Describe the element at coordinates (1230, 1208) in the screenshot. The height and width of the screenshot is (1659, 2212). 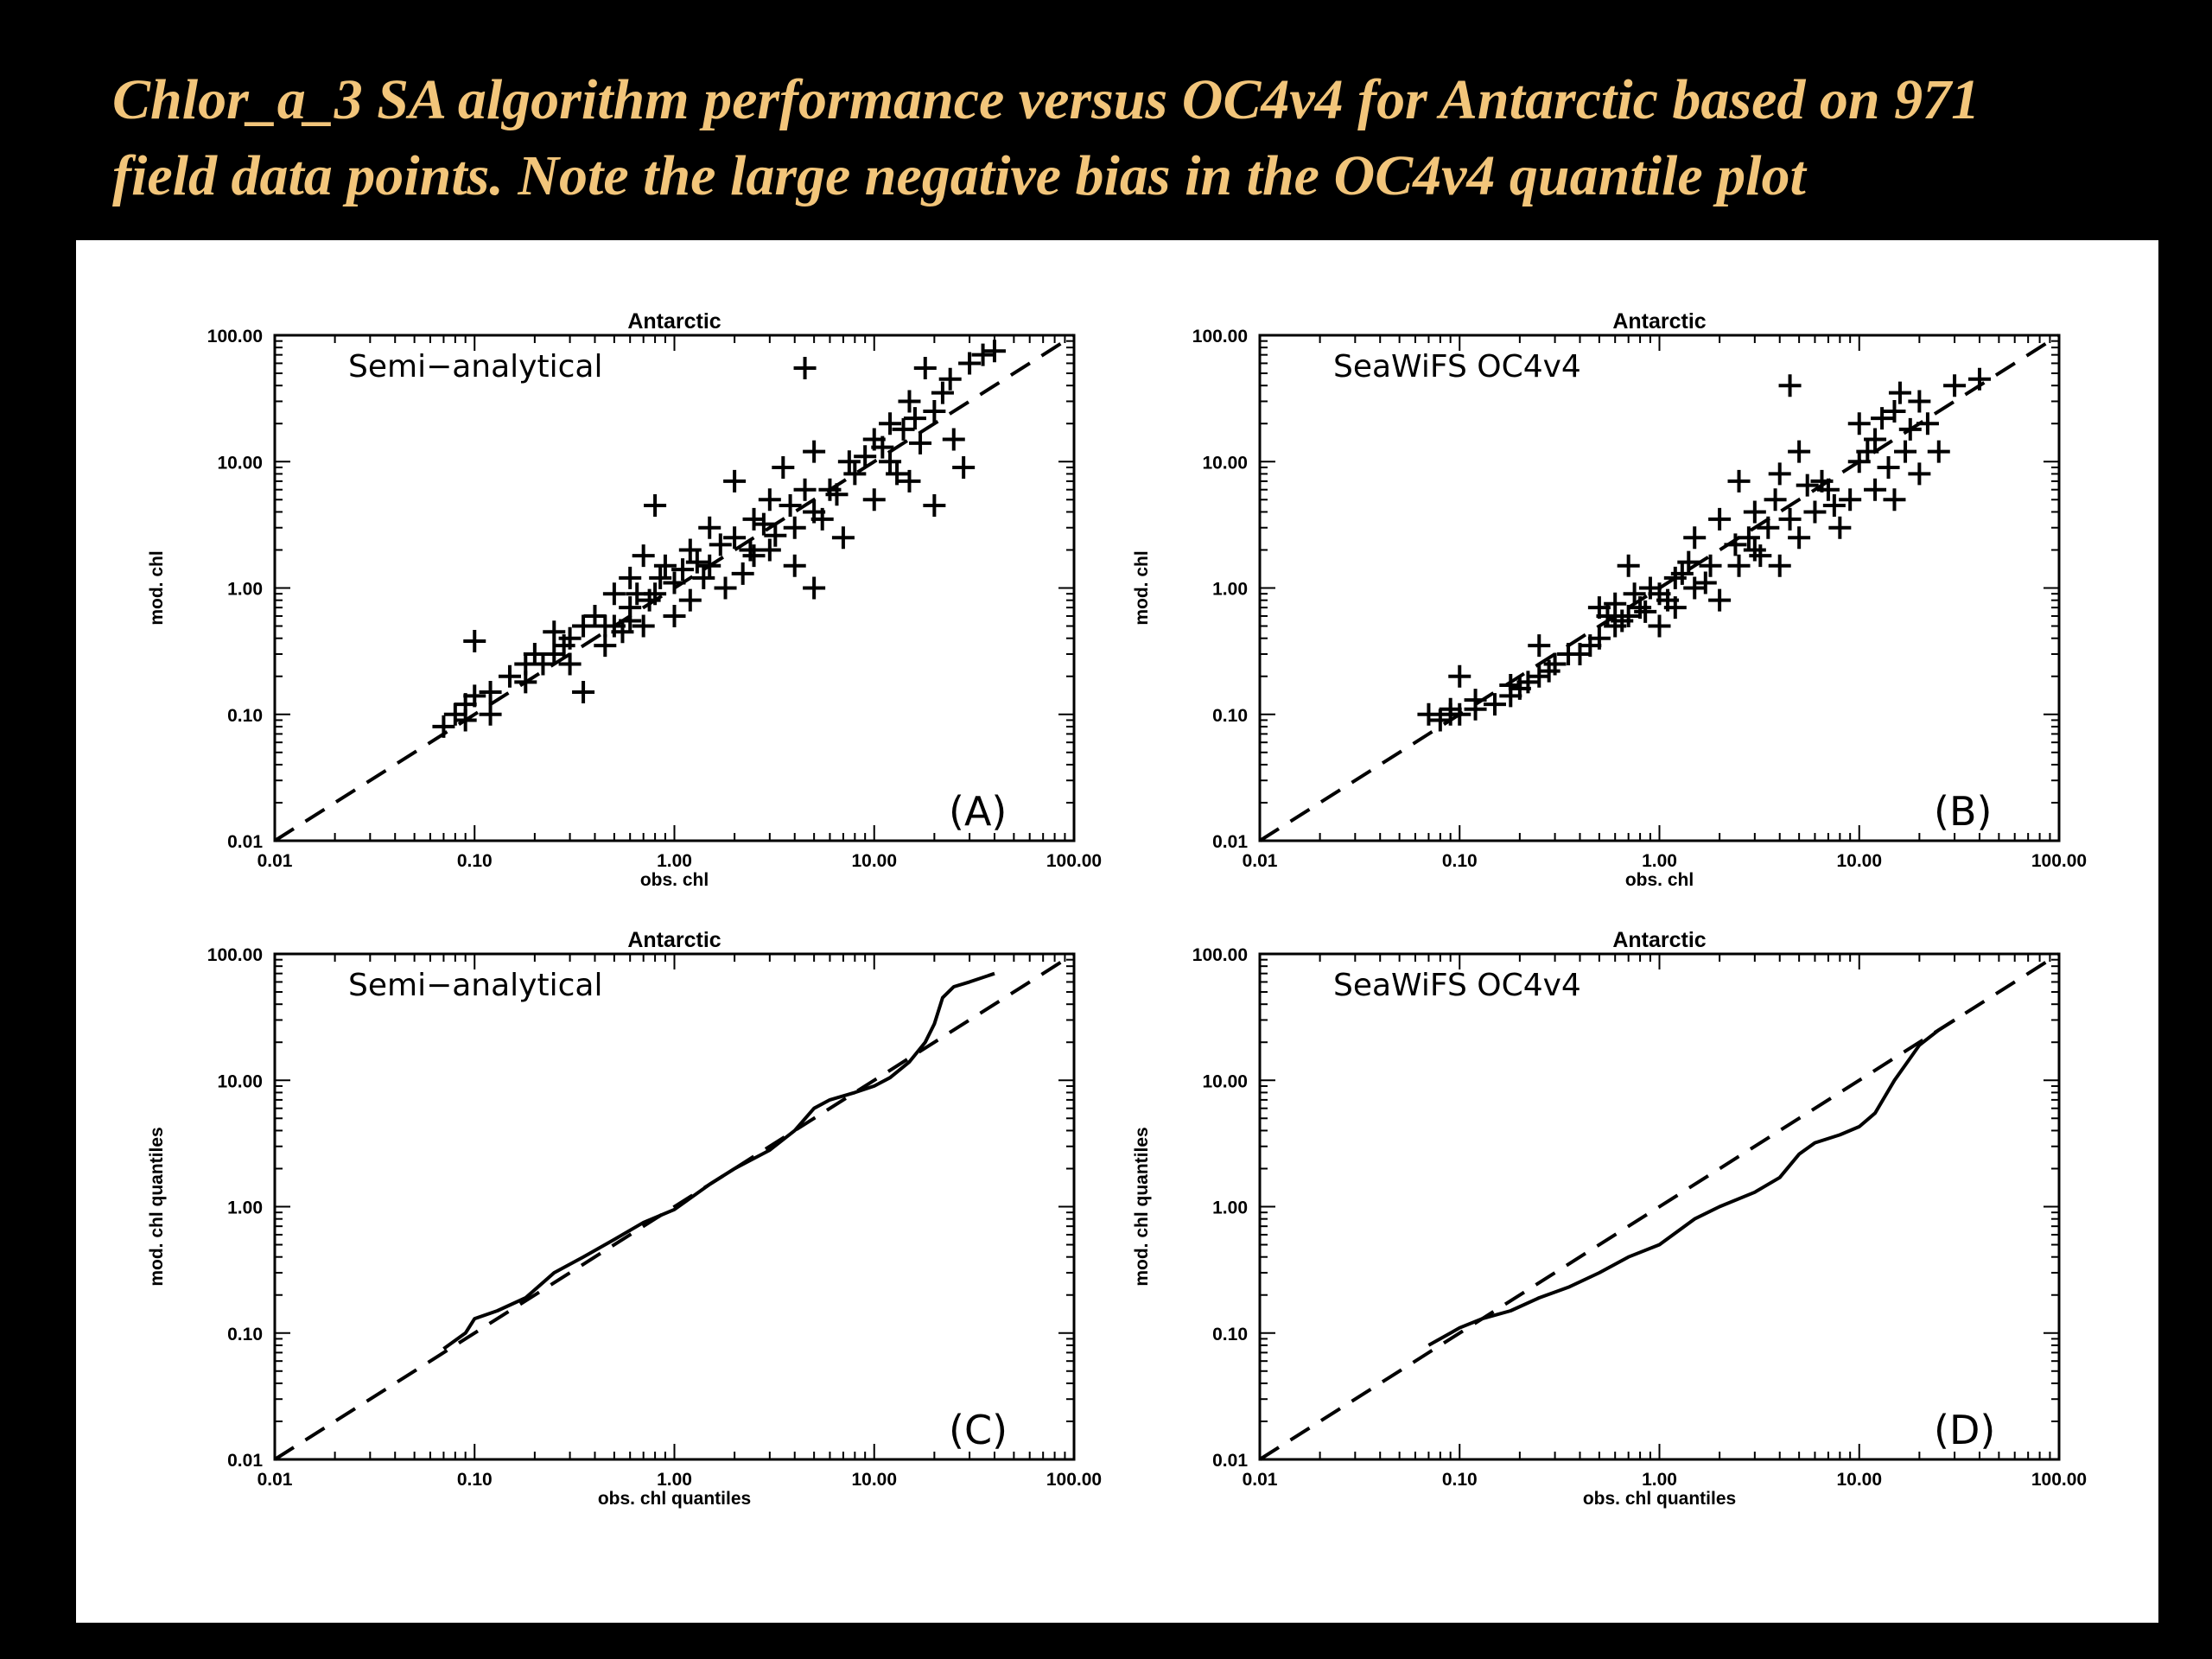
I see `y-tick-label: 1.00` at that location.